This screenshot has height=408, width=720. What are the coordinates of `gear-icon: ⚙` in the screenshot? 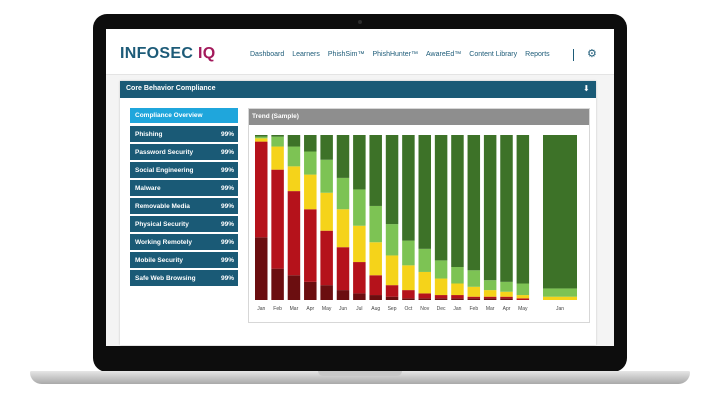 It's located at (592, 54).